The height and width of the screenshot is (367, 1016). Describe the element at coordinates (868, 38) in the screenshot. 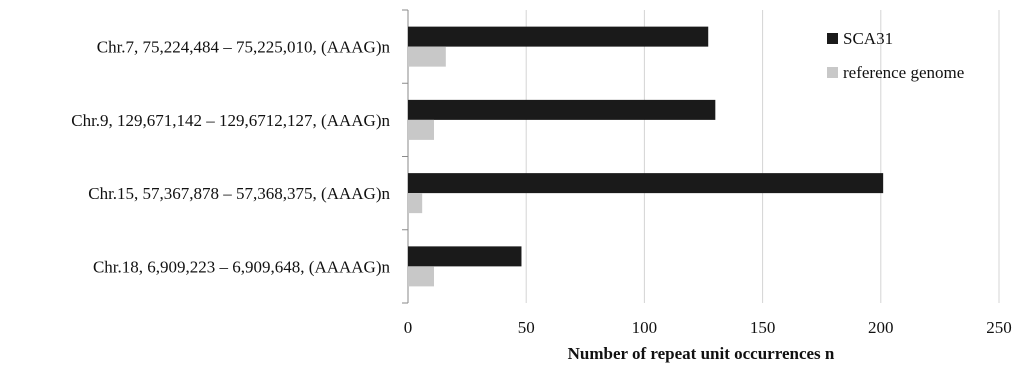

I see `legend-label-sca31: SCA31` at that location.